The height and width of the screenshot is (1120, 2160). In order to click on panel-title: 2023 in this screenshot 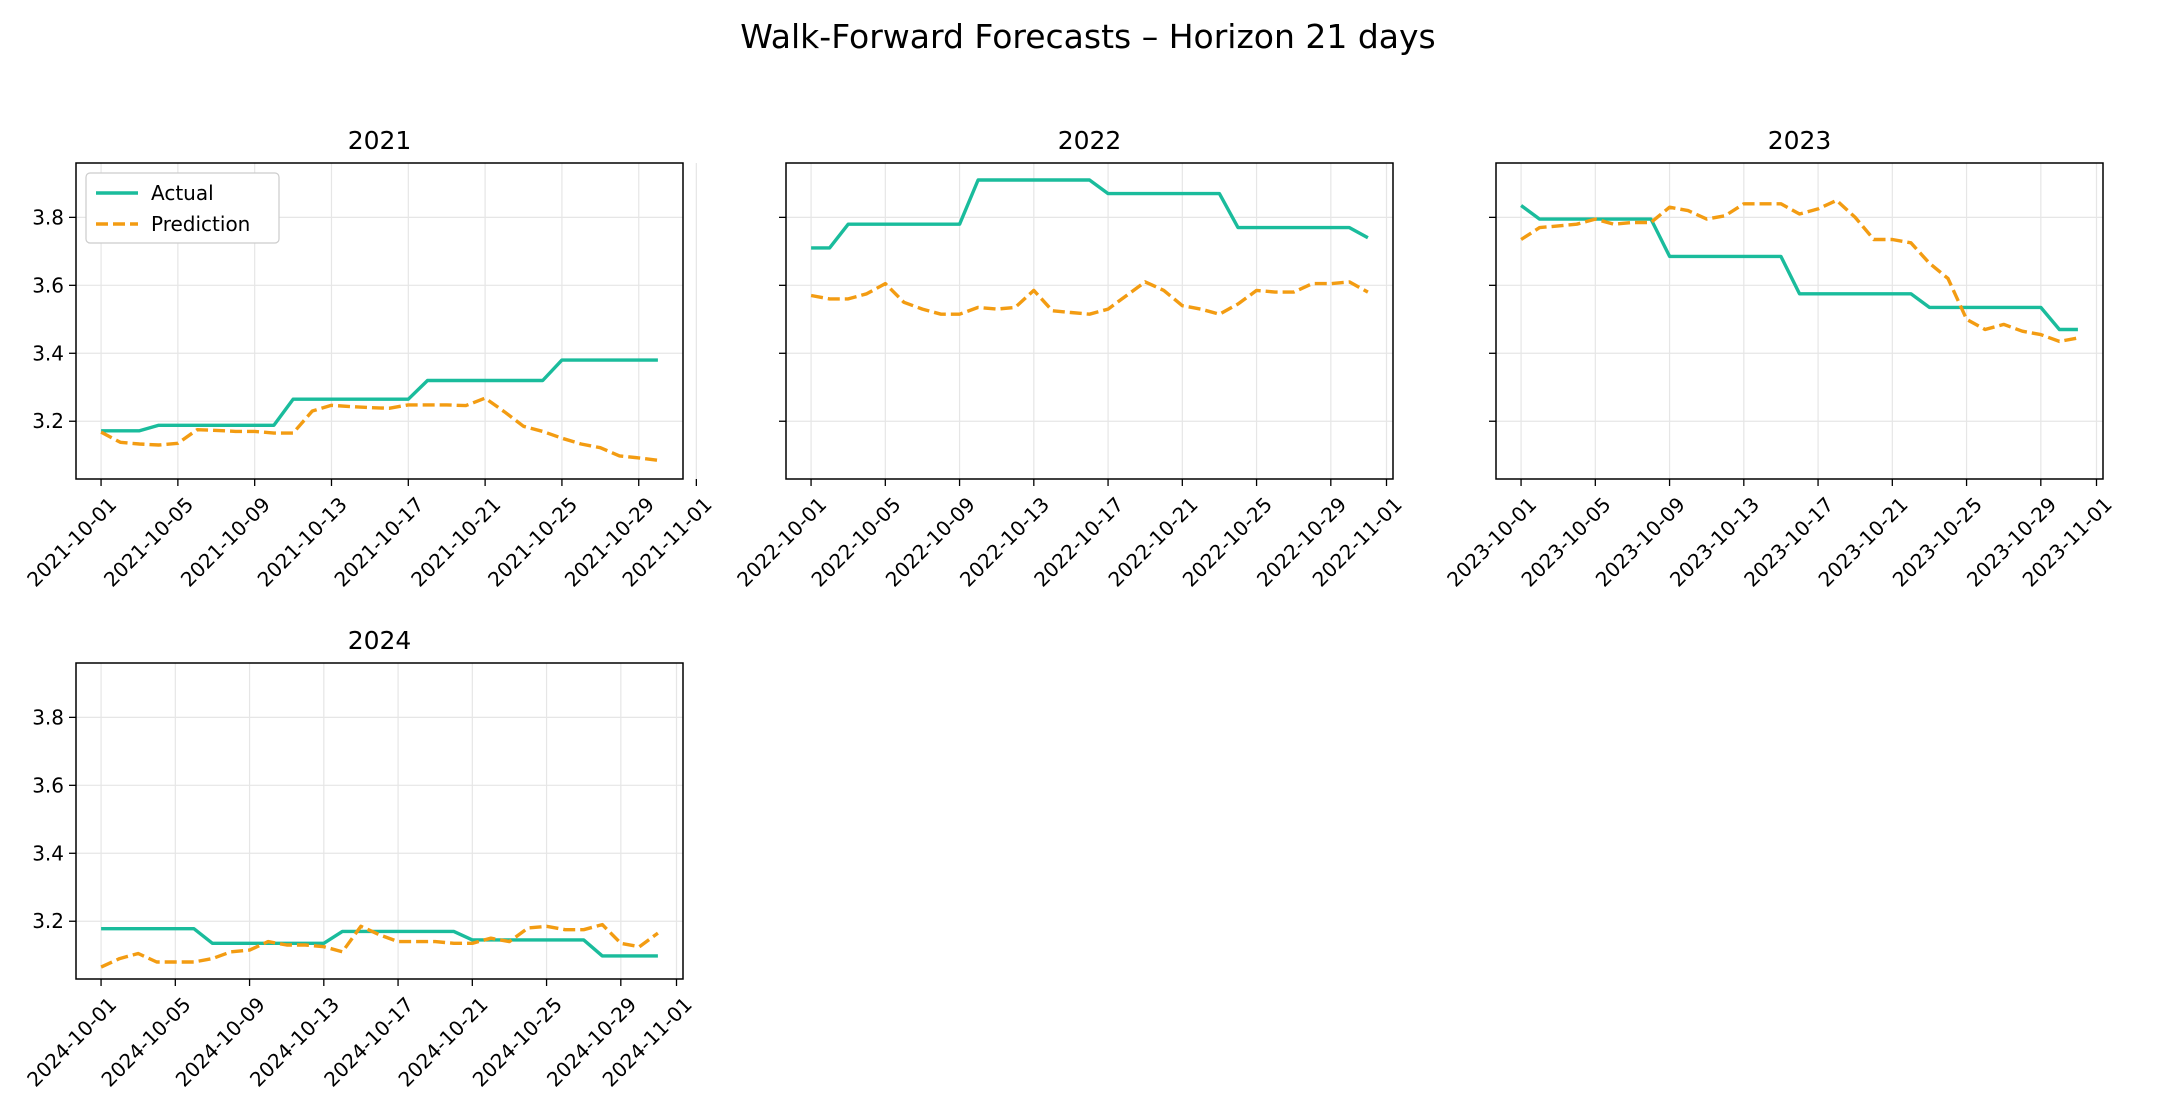, I will do `click(1800, 140)`.